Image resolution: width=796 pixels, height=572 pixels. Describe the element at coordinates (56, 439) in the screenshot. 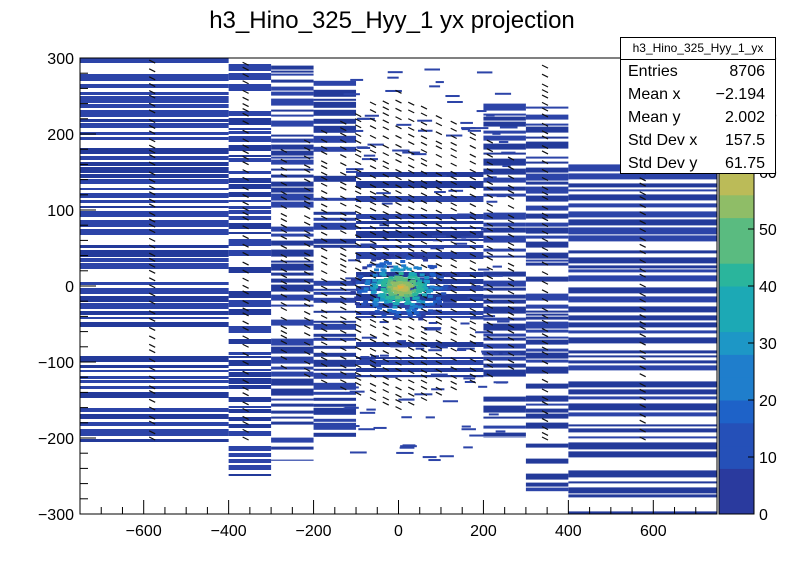

I see `y-tick-label: −200` at that location.